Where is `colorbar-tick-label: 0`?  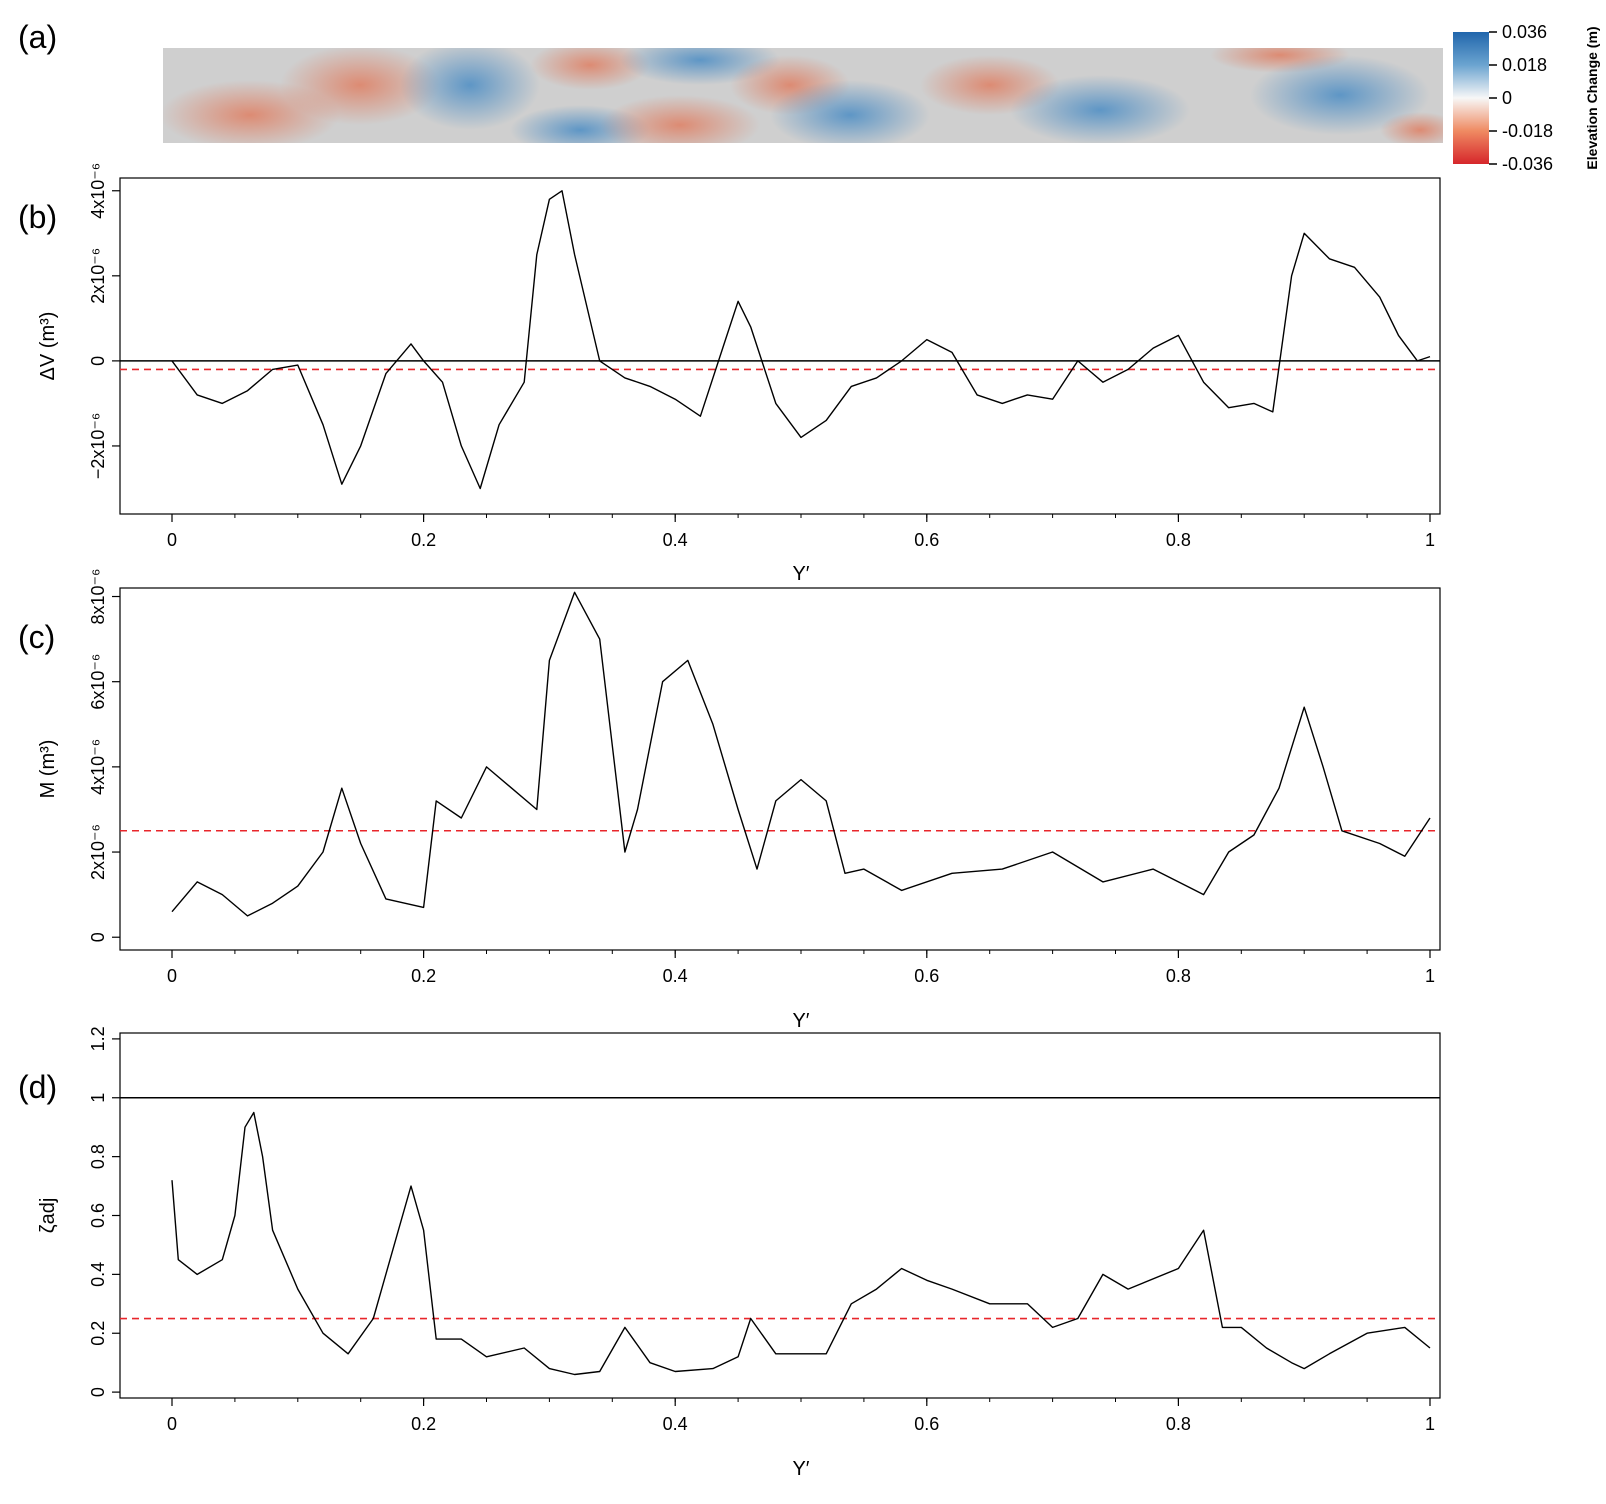 colorbar-tick-label: 0 is located at coordinates (1507, 98).